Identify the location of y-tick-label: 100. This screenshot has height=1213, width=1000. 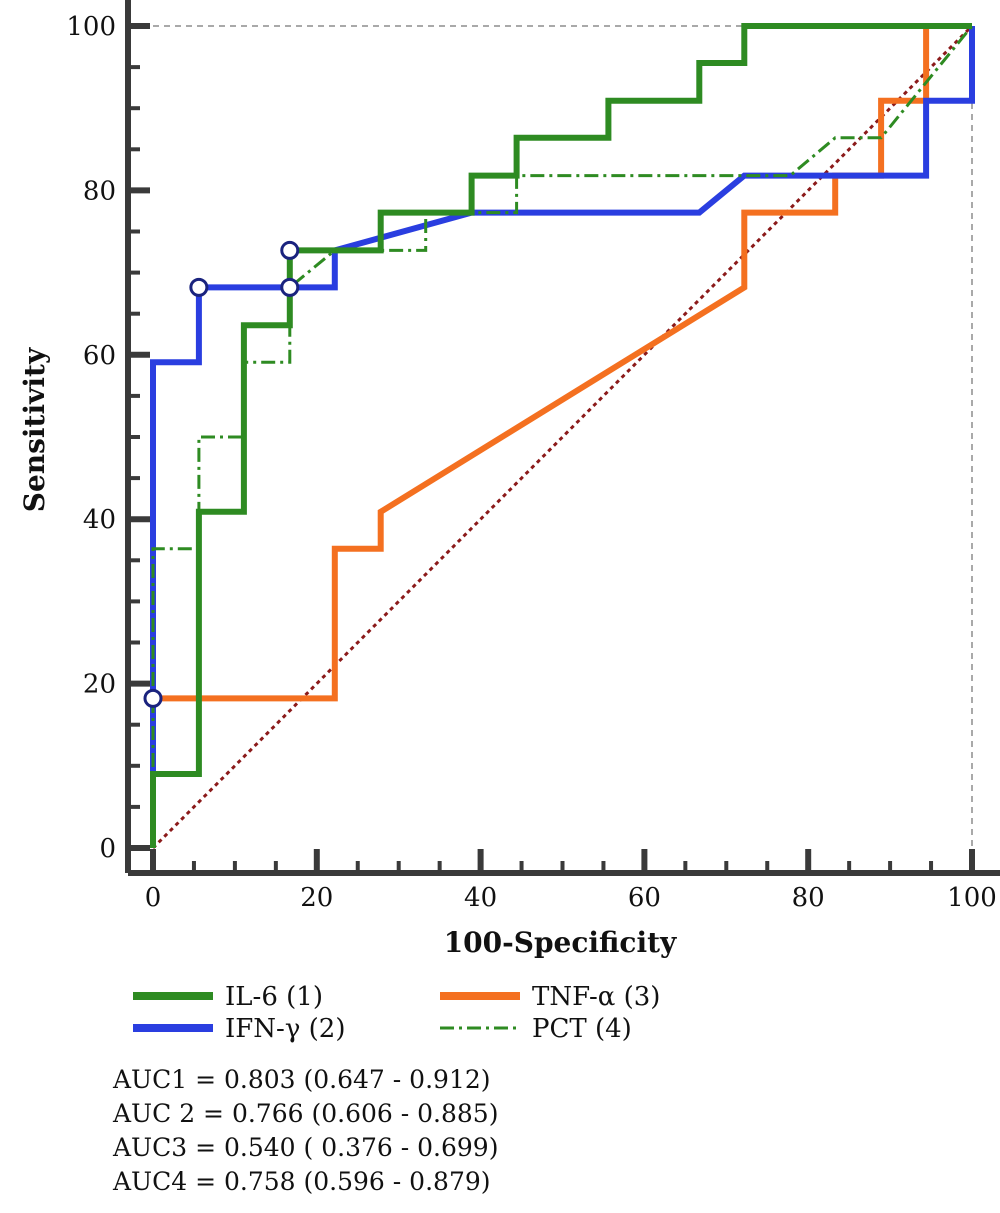
(91, 27).